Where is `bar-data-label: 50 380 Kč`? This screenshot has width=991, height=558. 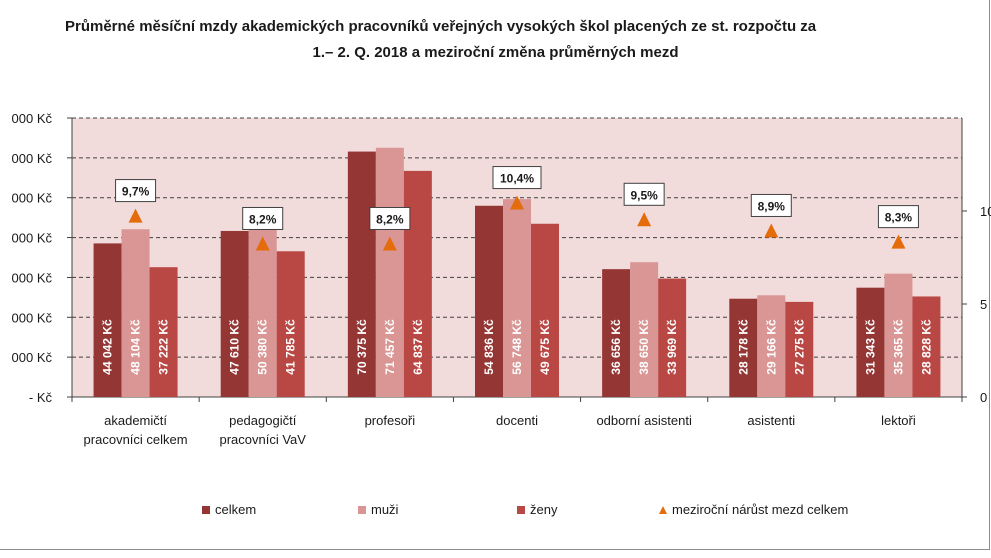 bar-data-label: 50 380 Kč is located at coordinates (263, 347).